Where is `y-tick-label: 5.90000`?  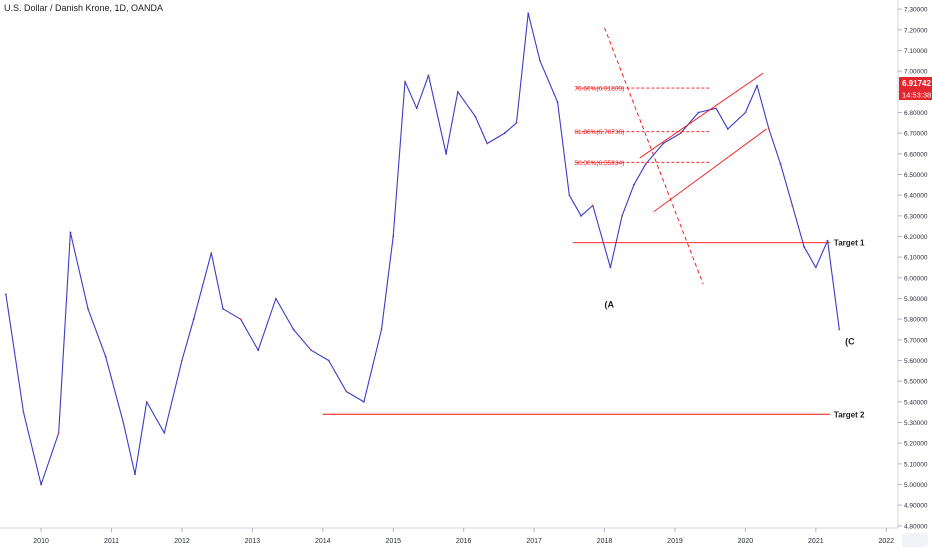 y-tick-label: 5.90000 is located at coordinates (916, 299).